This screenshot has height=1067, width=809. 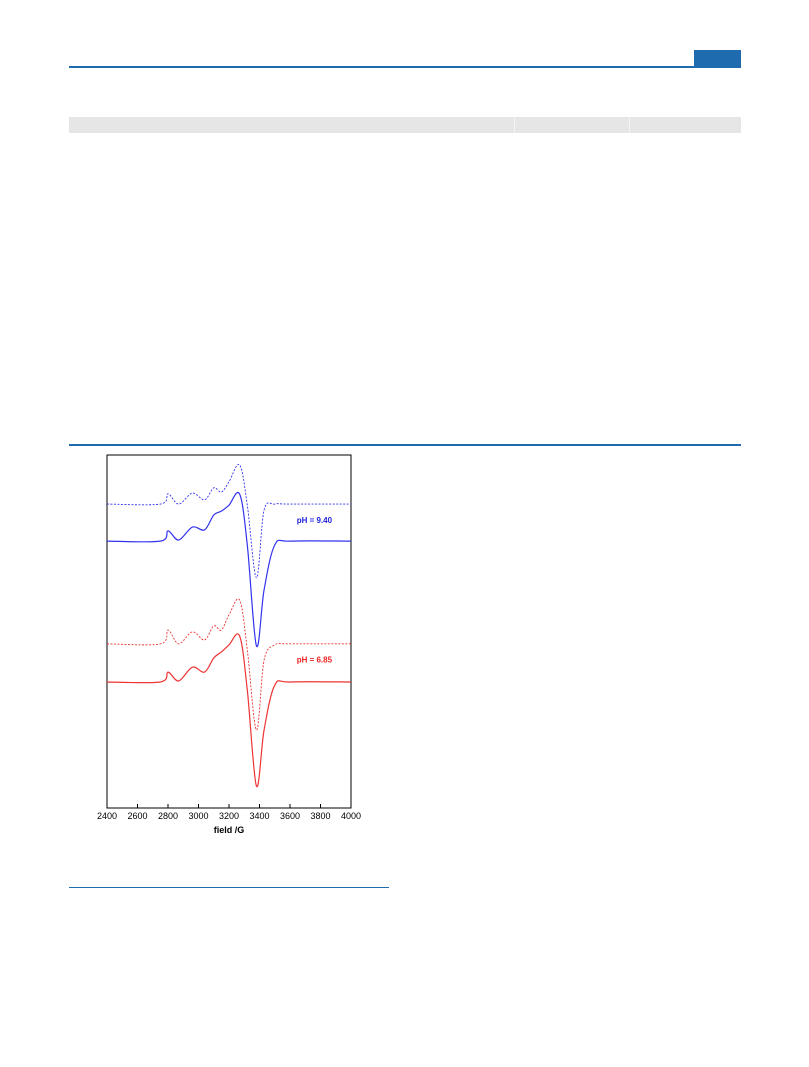 What do you see at coordinates (229, 816) in the screenshot?
I see `x-tick-label: 3200` at bounding box center [229, 816].